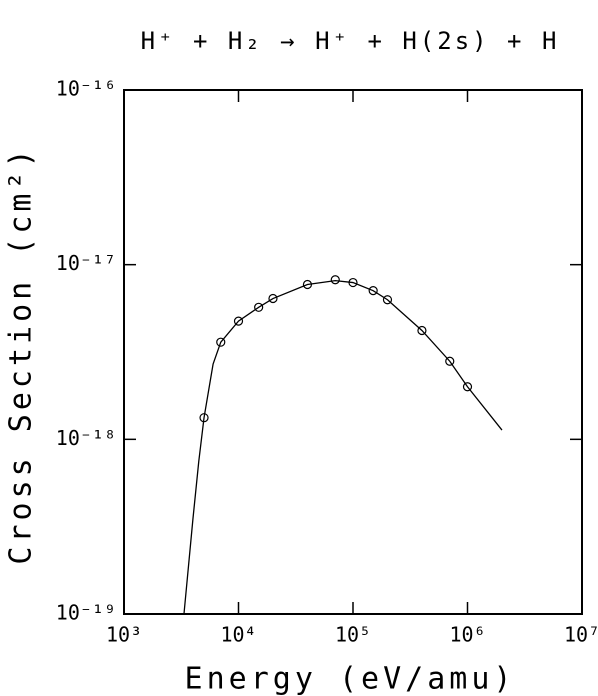 This screenshot has width=598, height=696. Describe the element at coordinates (86, 89) in the screenshot. I see `y-tick-label: 10⁻¹⁶` at that location.